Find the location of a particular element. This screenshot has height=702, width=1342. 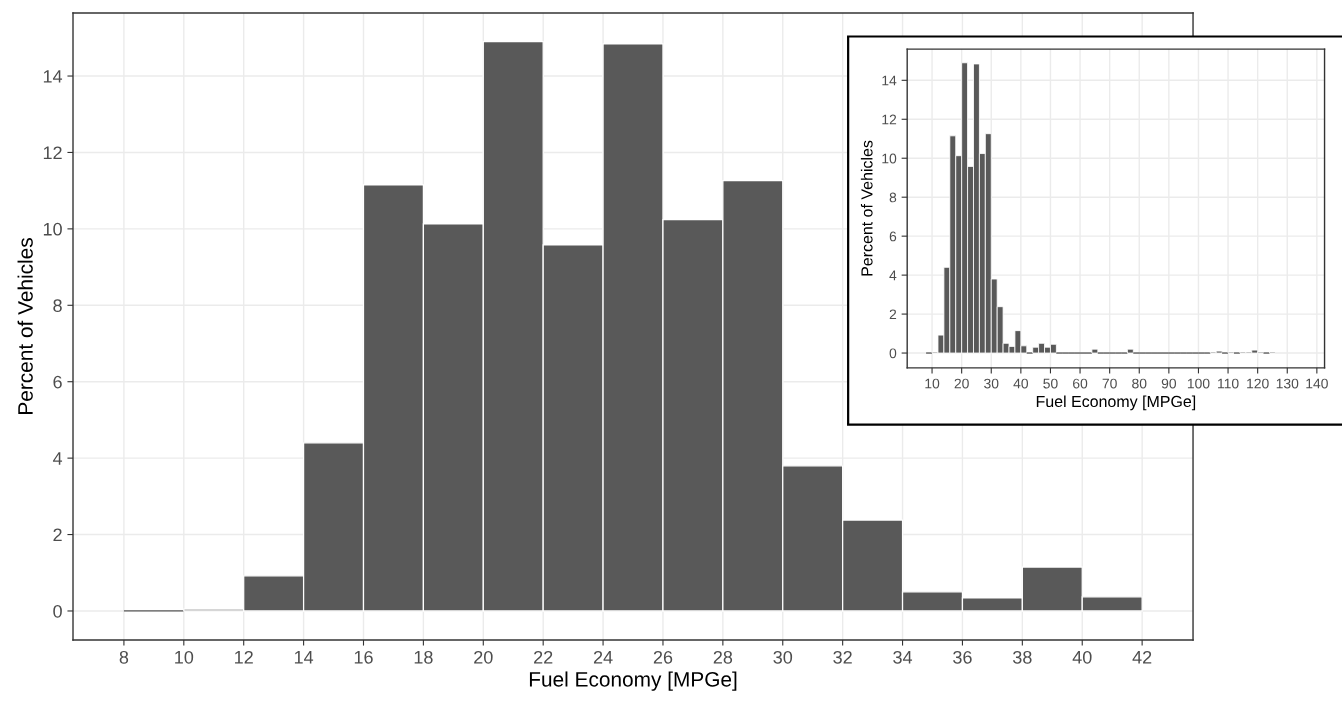

x-tick-label: 100 is located at coordinates (1198, 383).